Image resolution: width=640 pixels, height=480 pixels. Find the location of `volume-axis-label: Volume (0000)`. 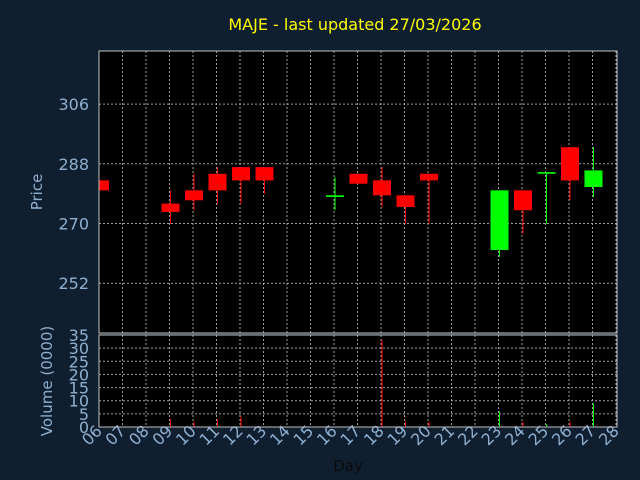

volume-axis-label: Volume (0000) is located at coordinates (47, 381).